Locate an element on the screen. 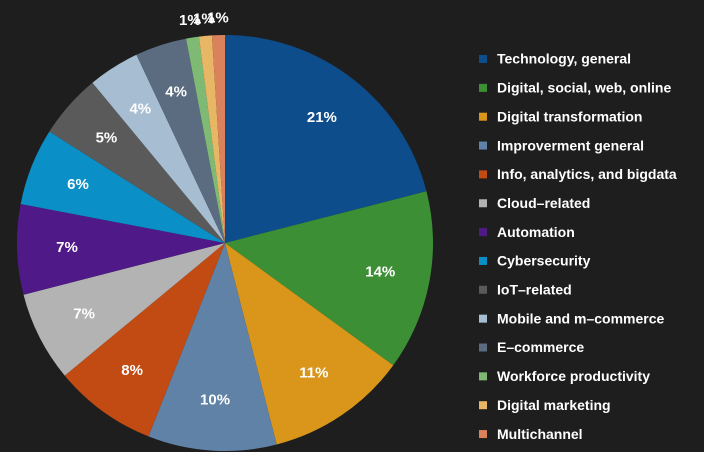  value-label: 8% is located at coordinates (132, 370).